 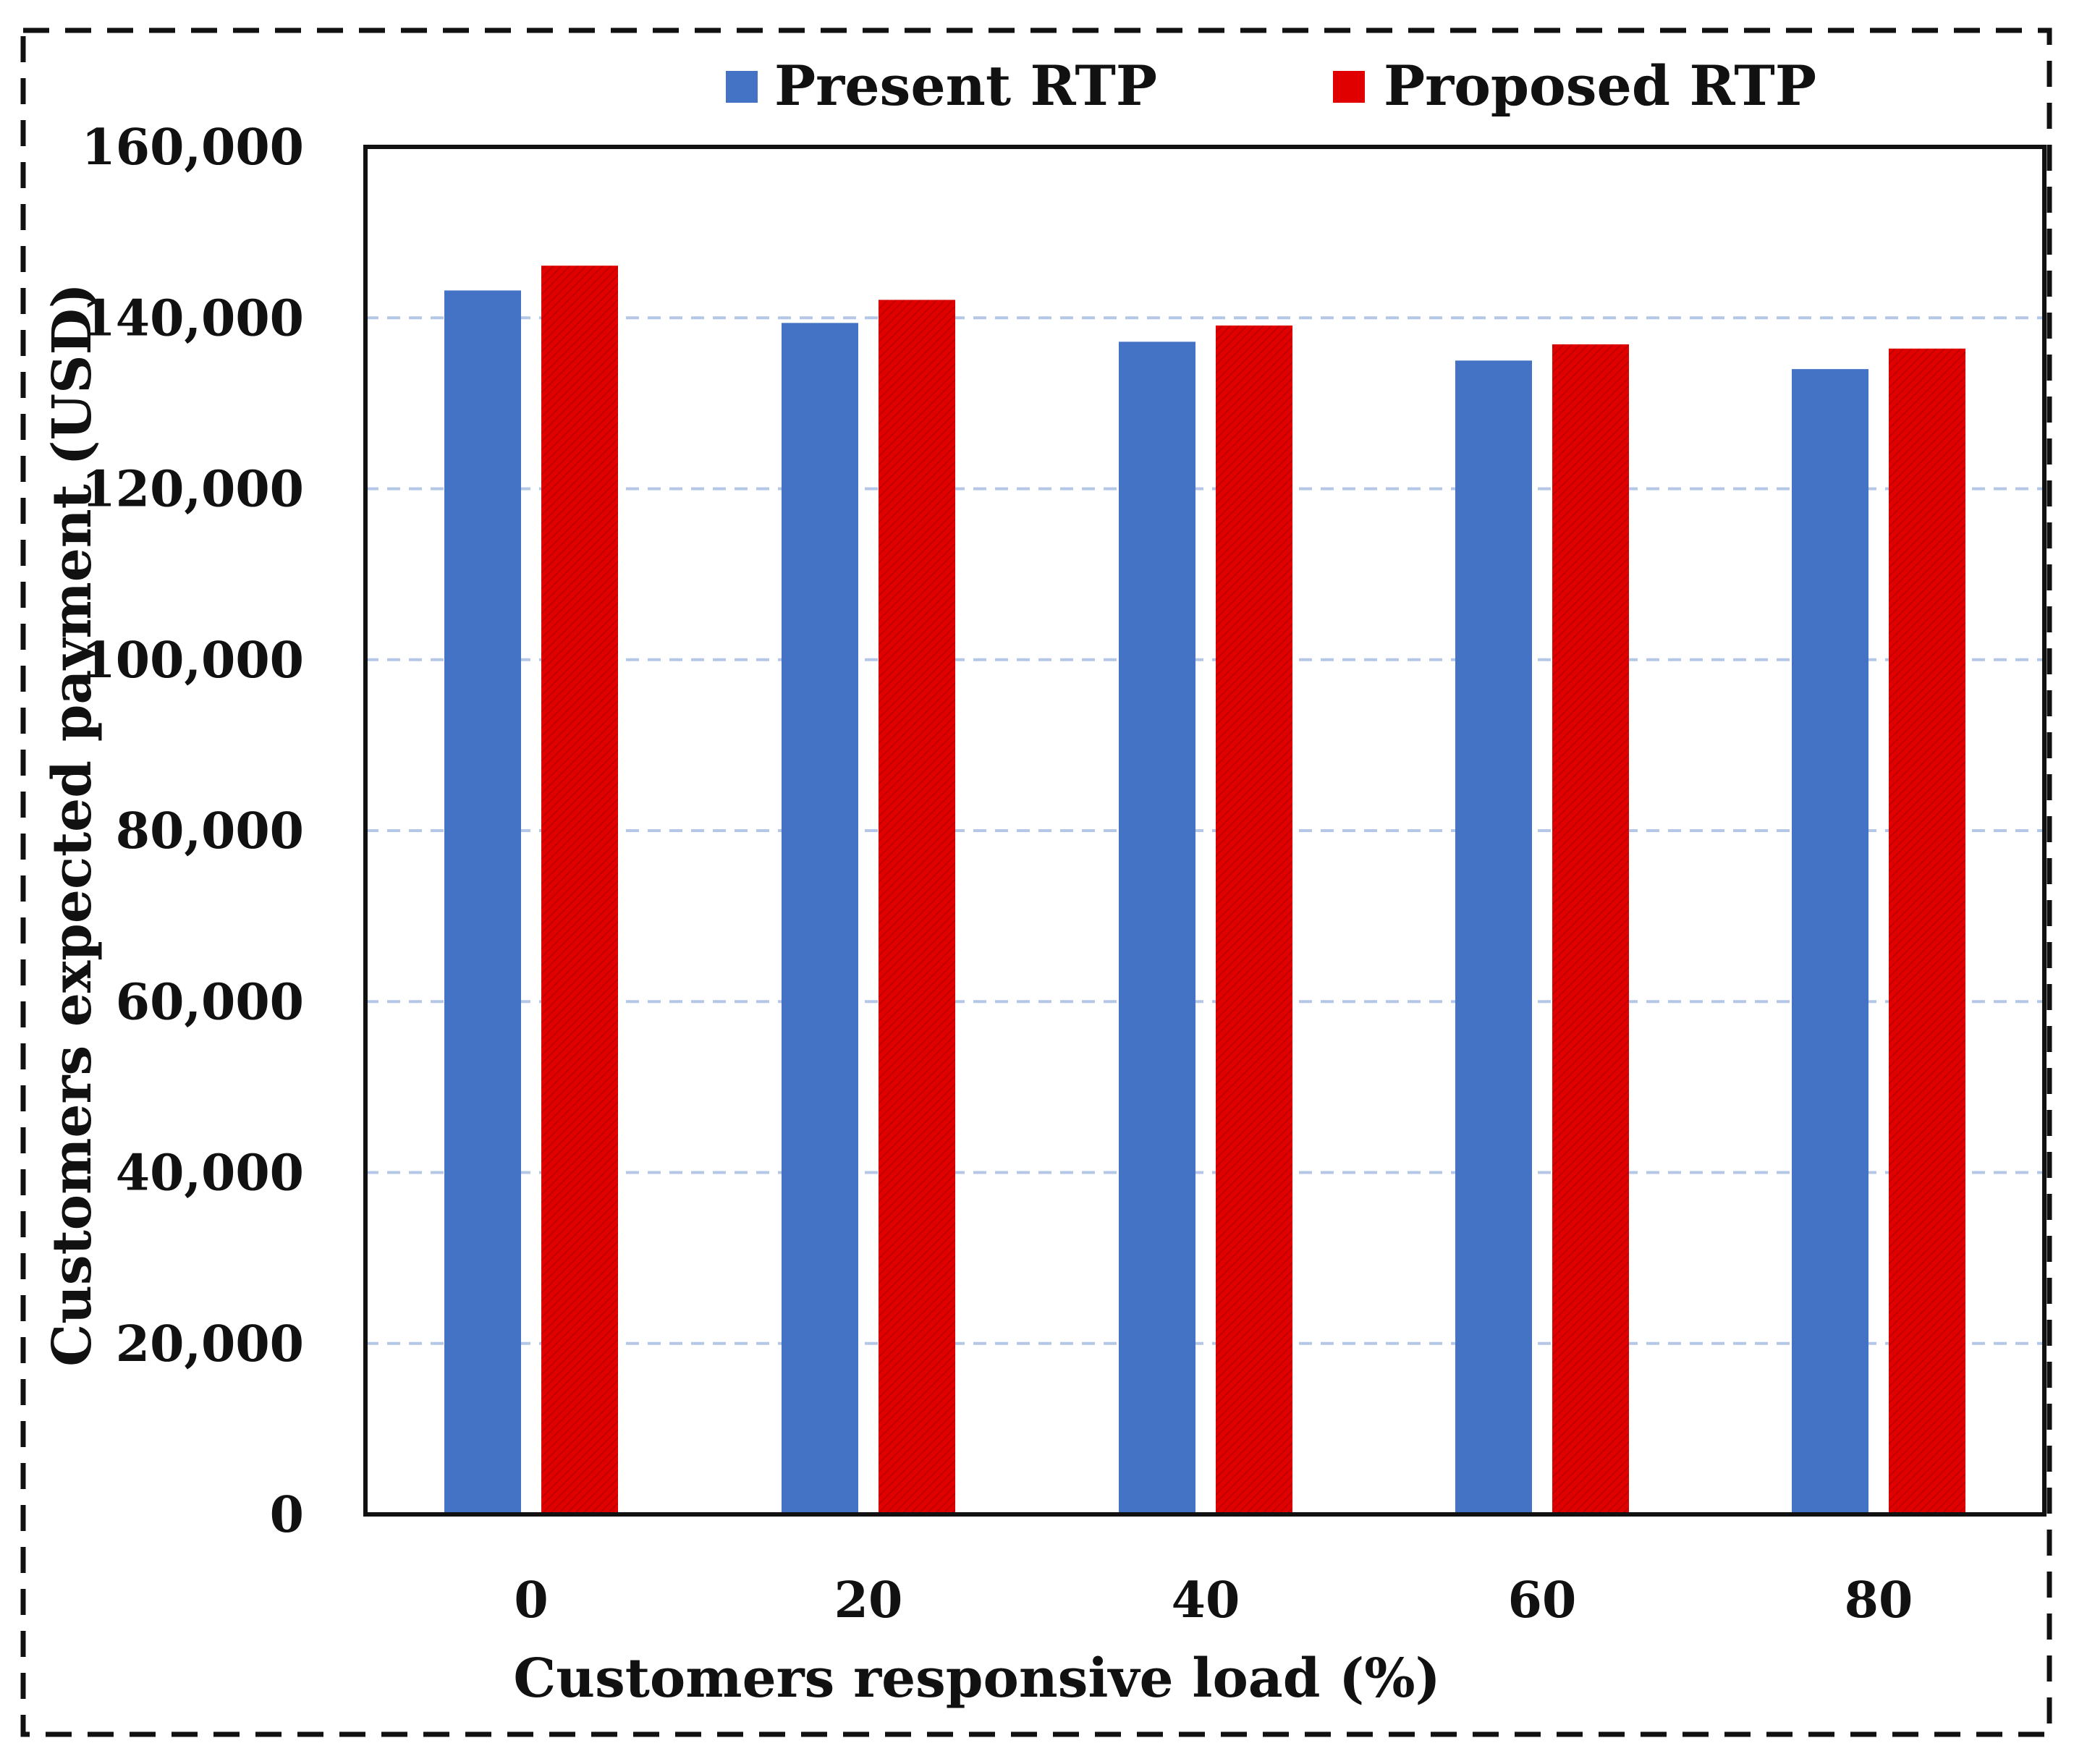 I want to click on x-tick-labels: 0 20 40 60 80, so click(x=1213, y=1600).